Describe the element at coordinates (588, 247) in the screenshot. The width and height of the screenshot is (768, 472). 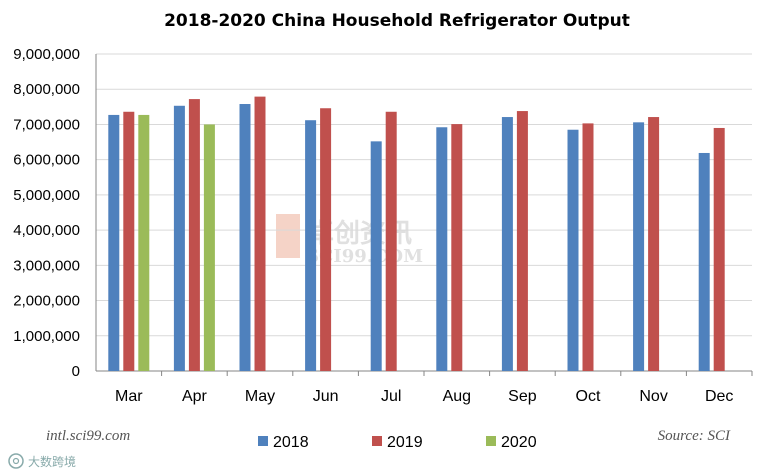
I see `bar-2019-Oct` at that location.